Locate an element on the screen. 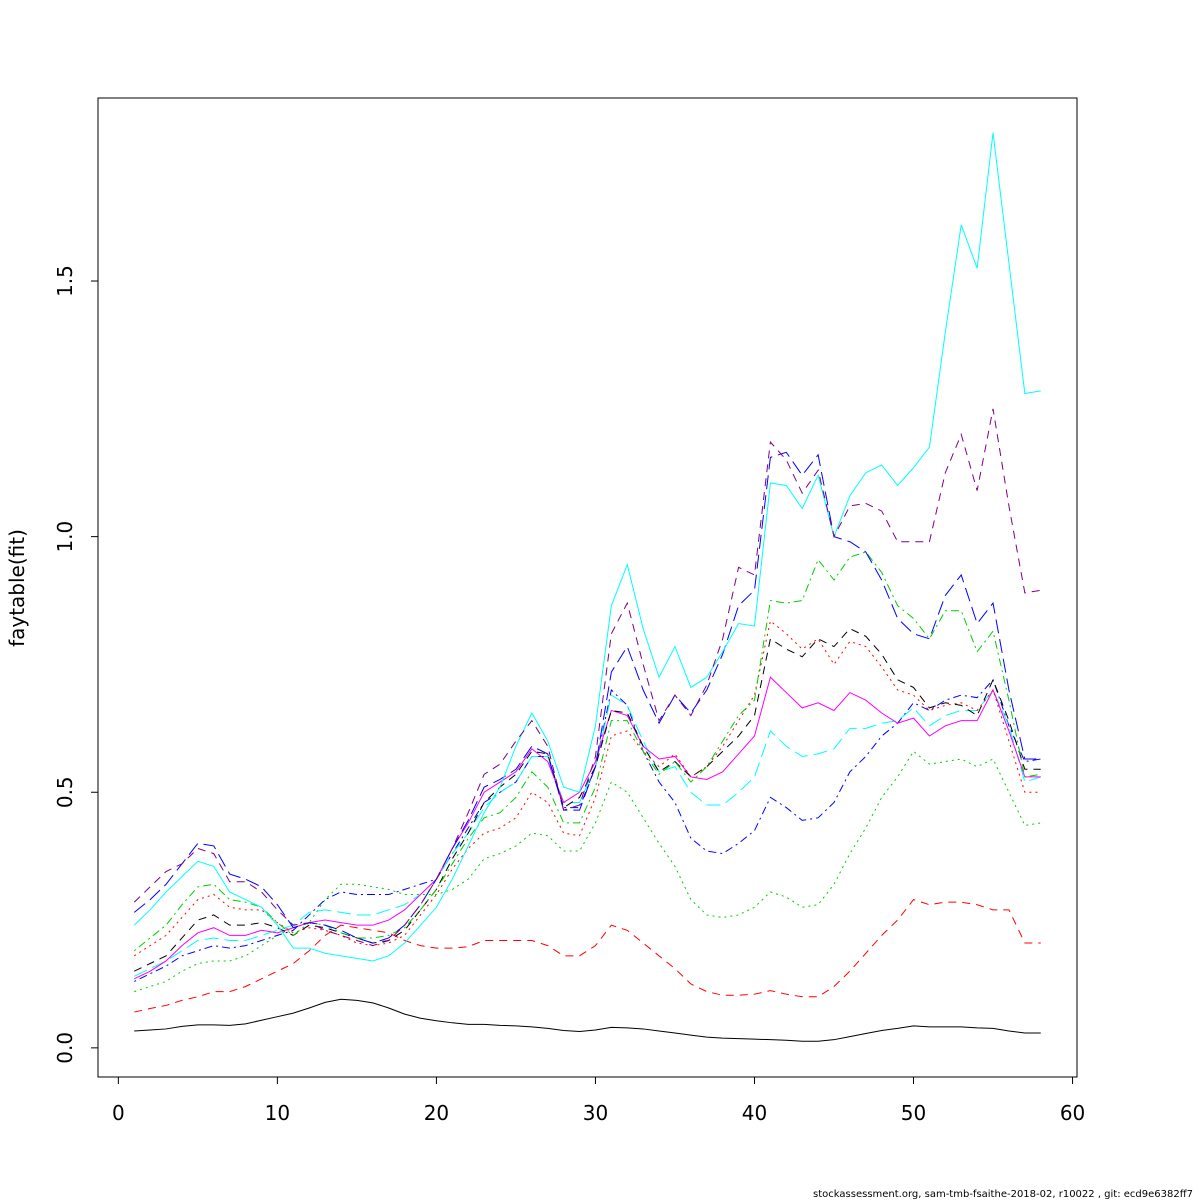  x-tick-label: 20 is located at coordinates (436, 1113).